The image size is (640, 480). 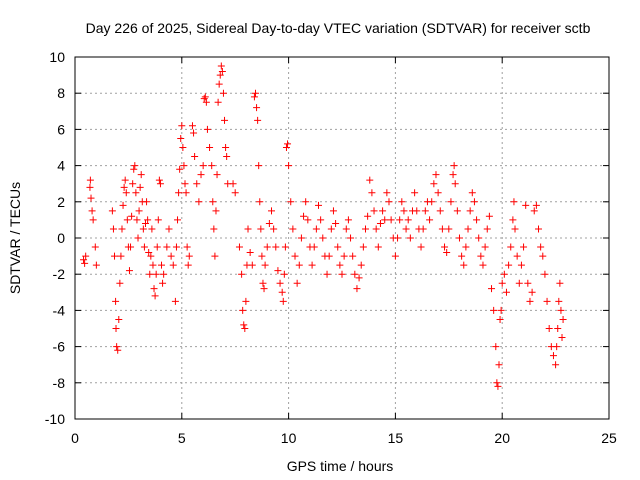 I want to click on y-axis-label: SDTVAR / TECUs, so click(x=15, y=238).